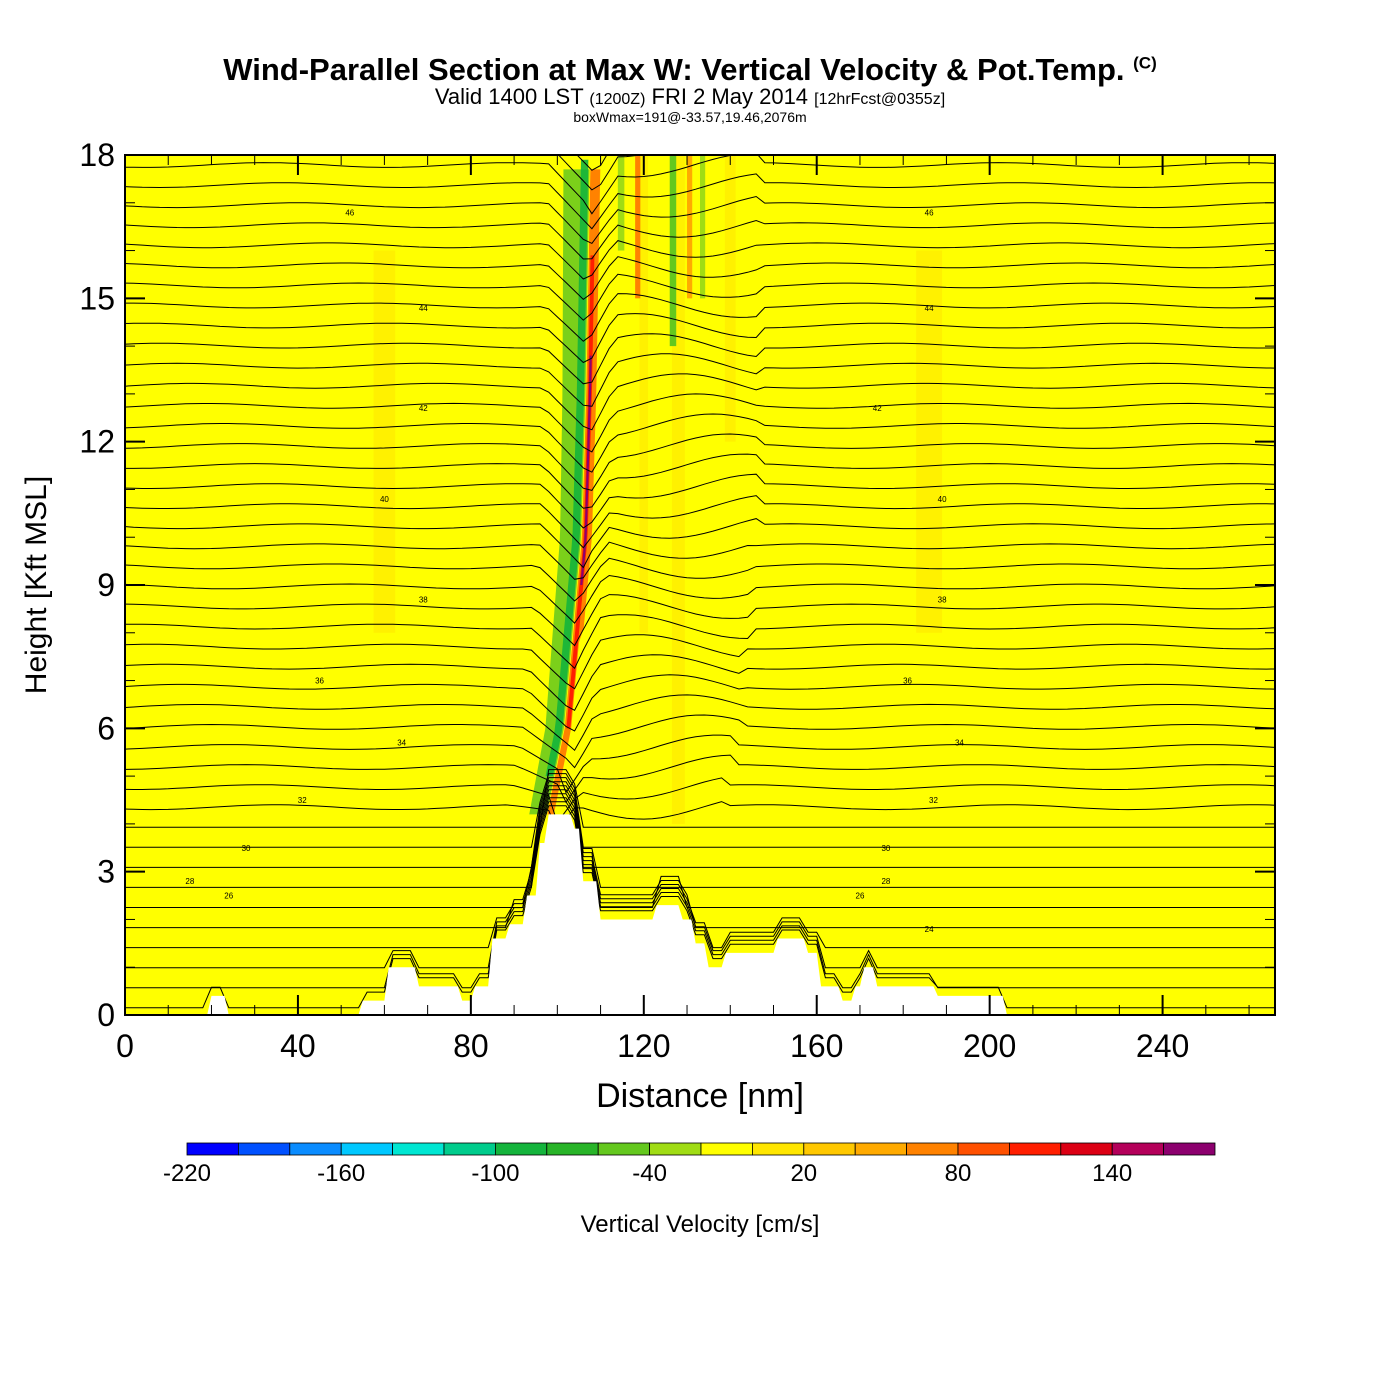  What do you see at coordinates (349, 212) in the screenshot?
I see `contour-label-46-0: 46` at bounding box center [349, 212].